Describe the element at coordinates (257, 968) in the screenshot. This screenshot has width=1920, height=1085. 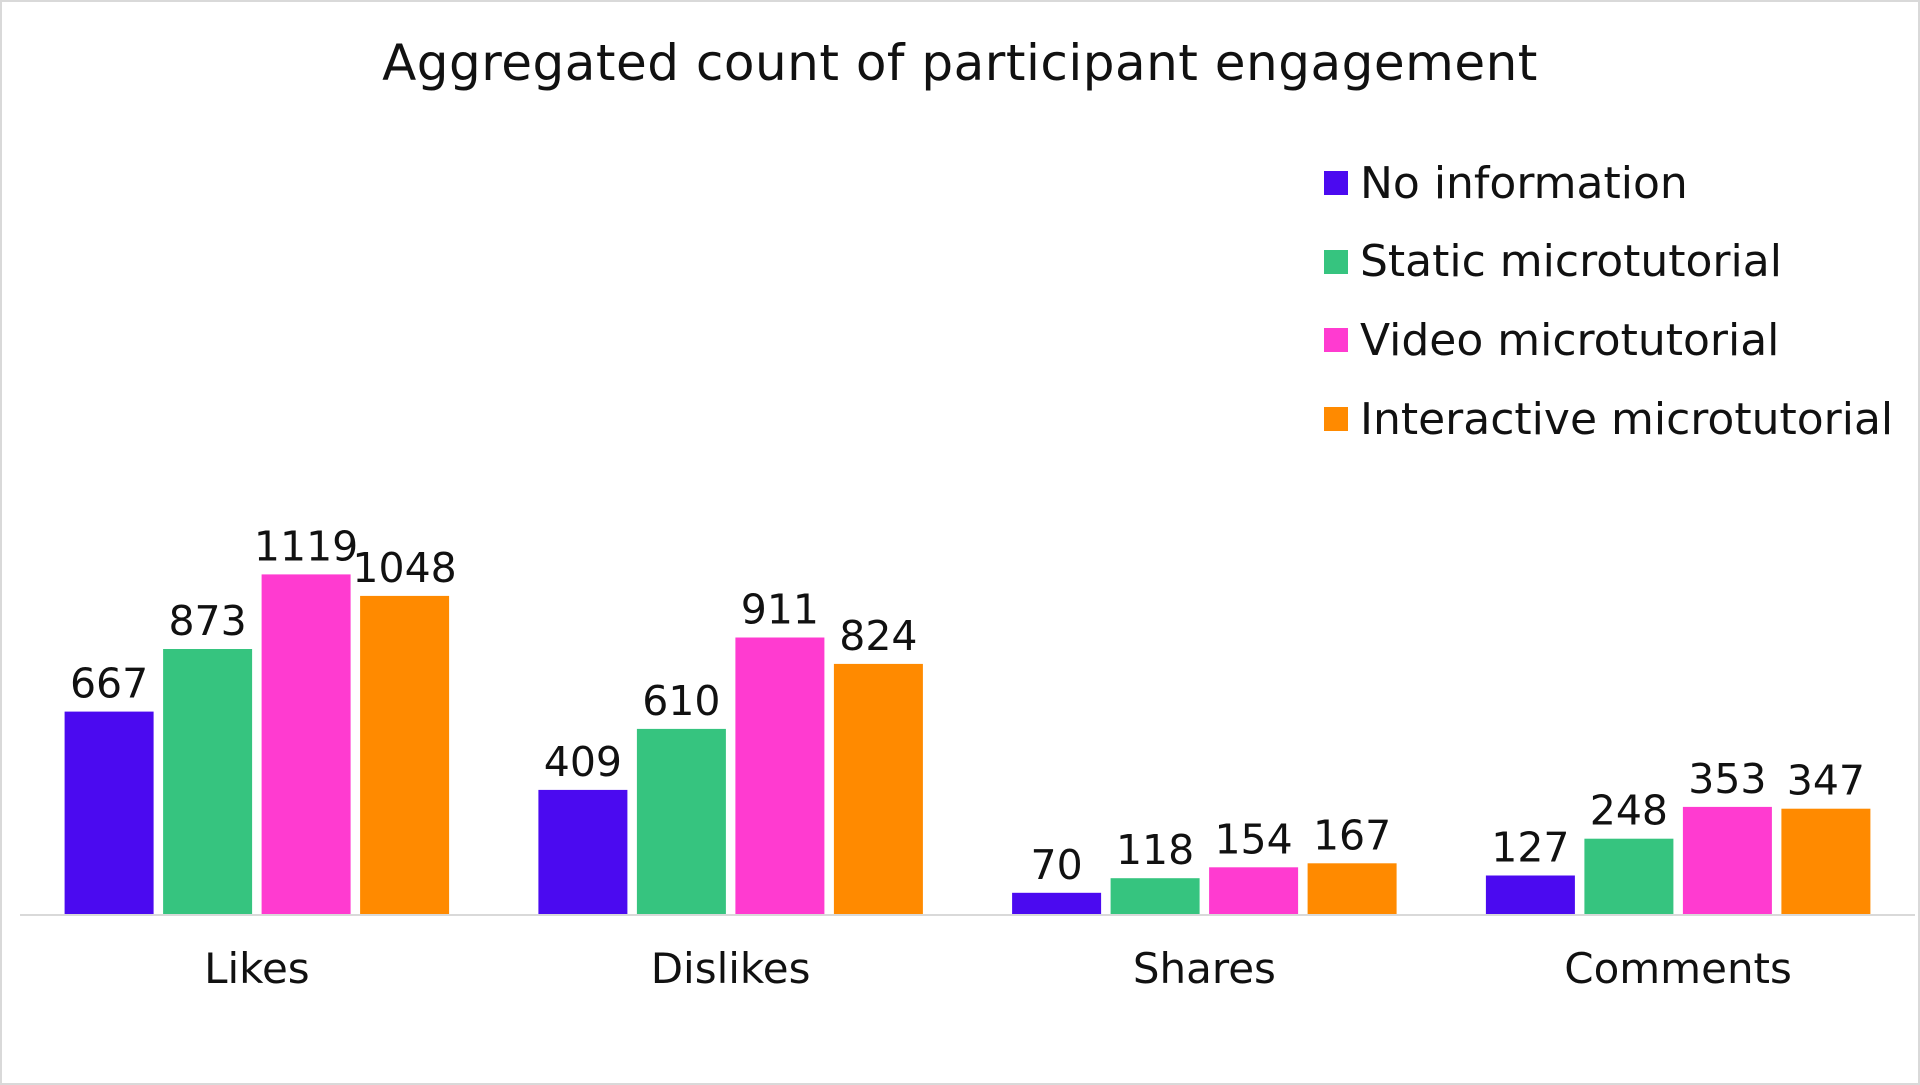
I see `category-label-likes: Likes` at that location.